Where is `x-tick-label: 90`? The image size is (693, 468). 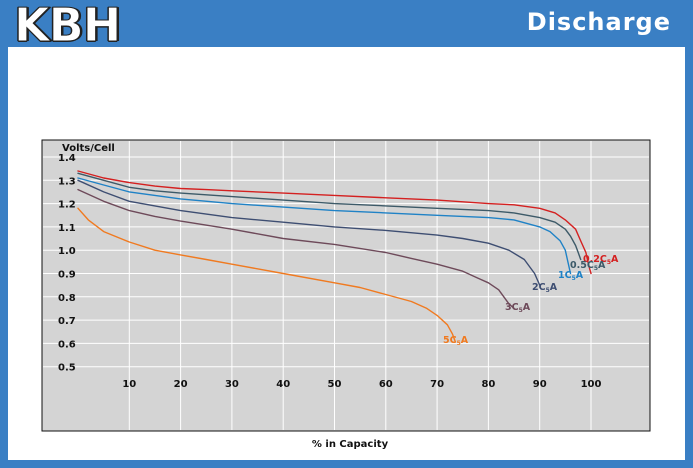
x-tick-label: 90 is located at coordinates (540, 384).